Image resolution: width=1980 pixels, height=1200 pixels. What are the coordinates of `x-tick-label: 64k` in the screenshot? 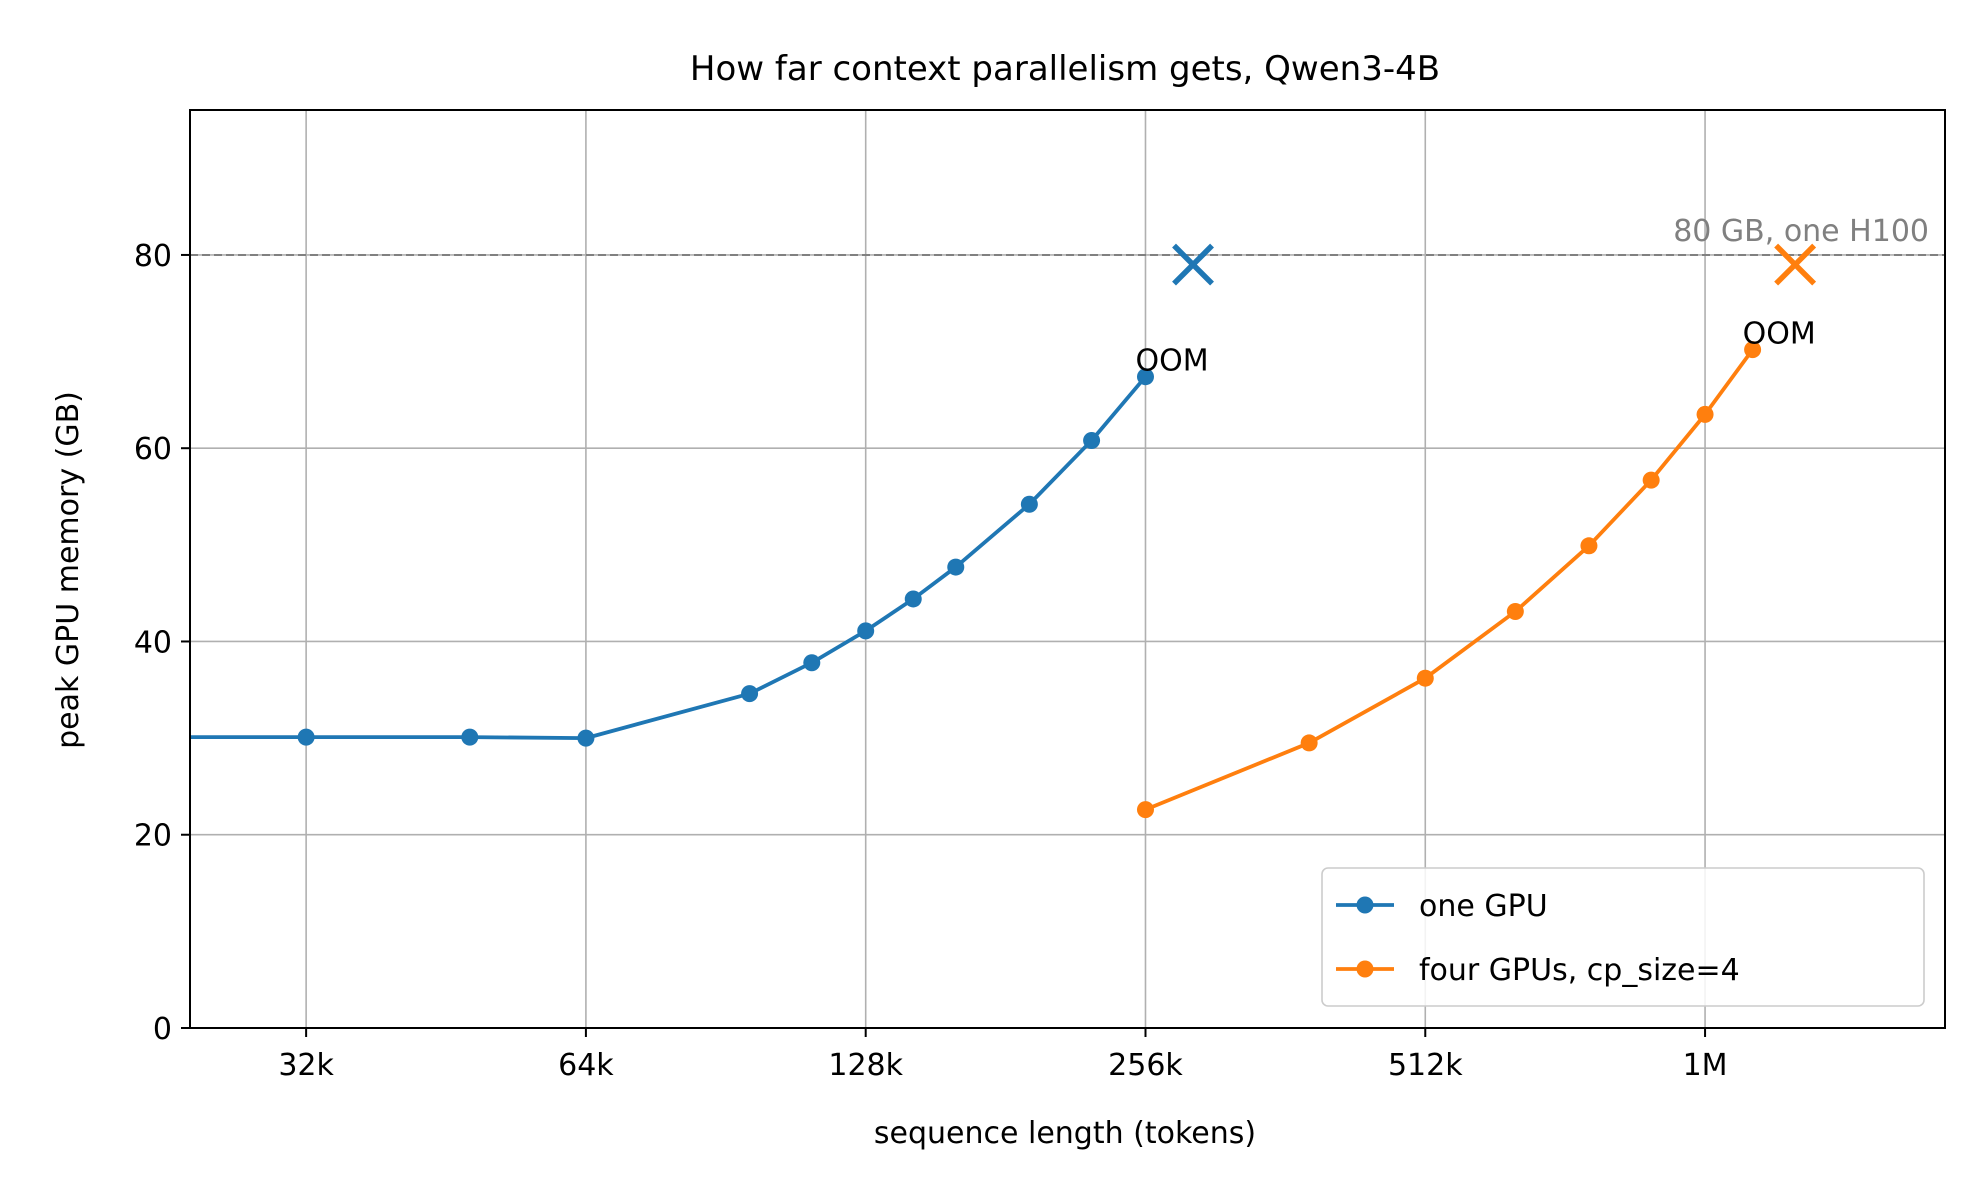 It's located at (586, 1065).